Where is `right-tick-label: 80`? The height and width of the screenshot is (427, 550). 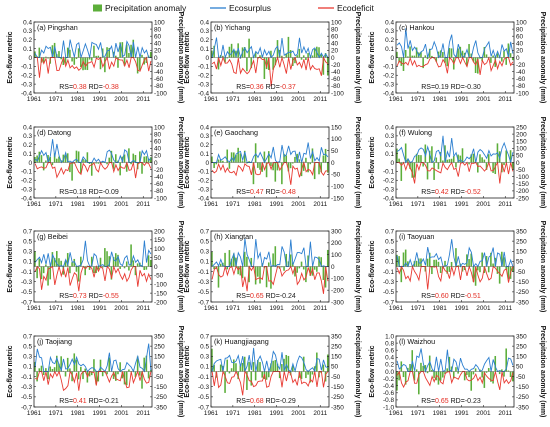
right-tick-label: 80 is located at coordinates (158, 134).